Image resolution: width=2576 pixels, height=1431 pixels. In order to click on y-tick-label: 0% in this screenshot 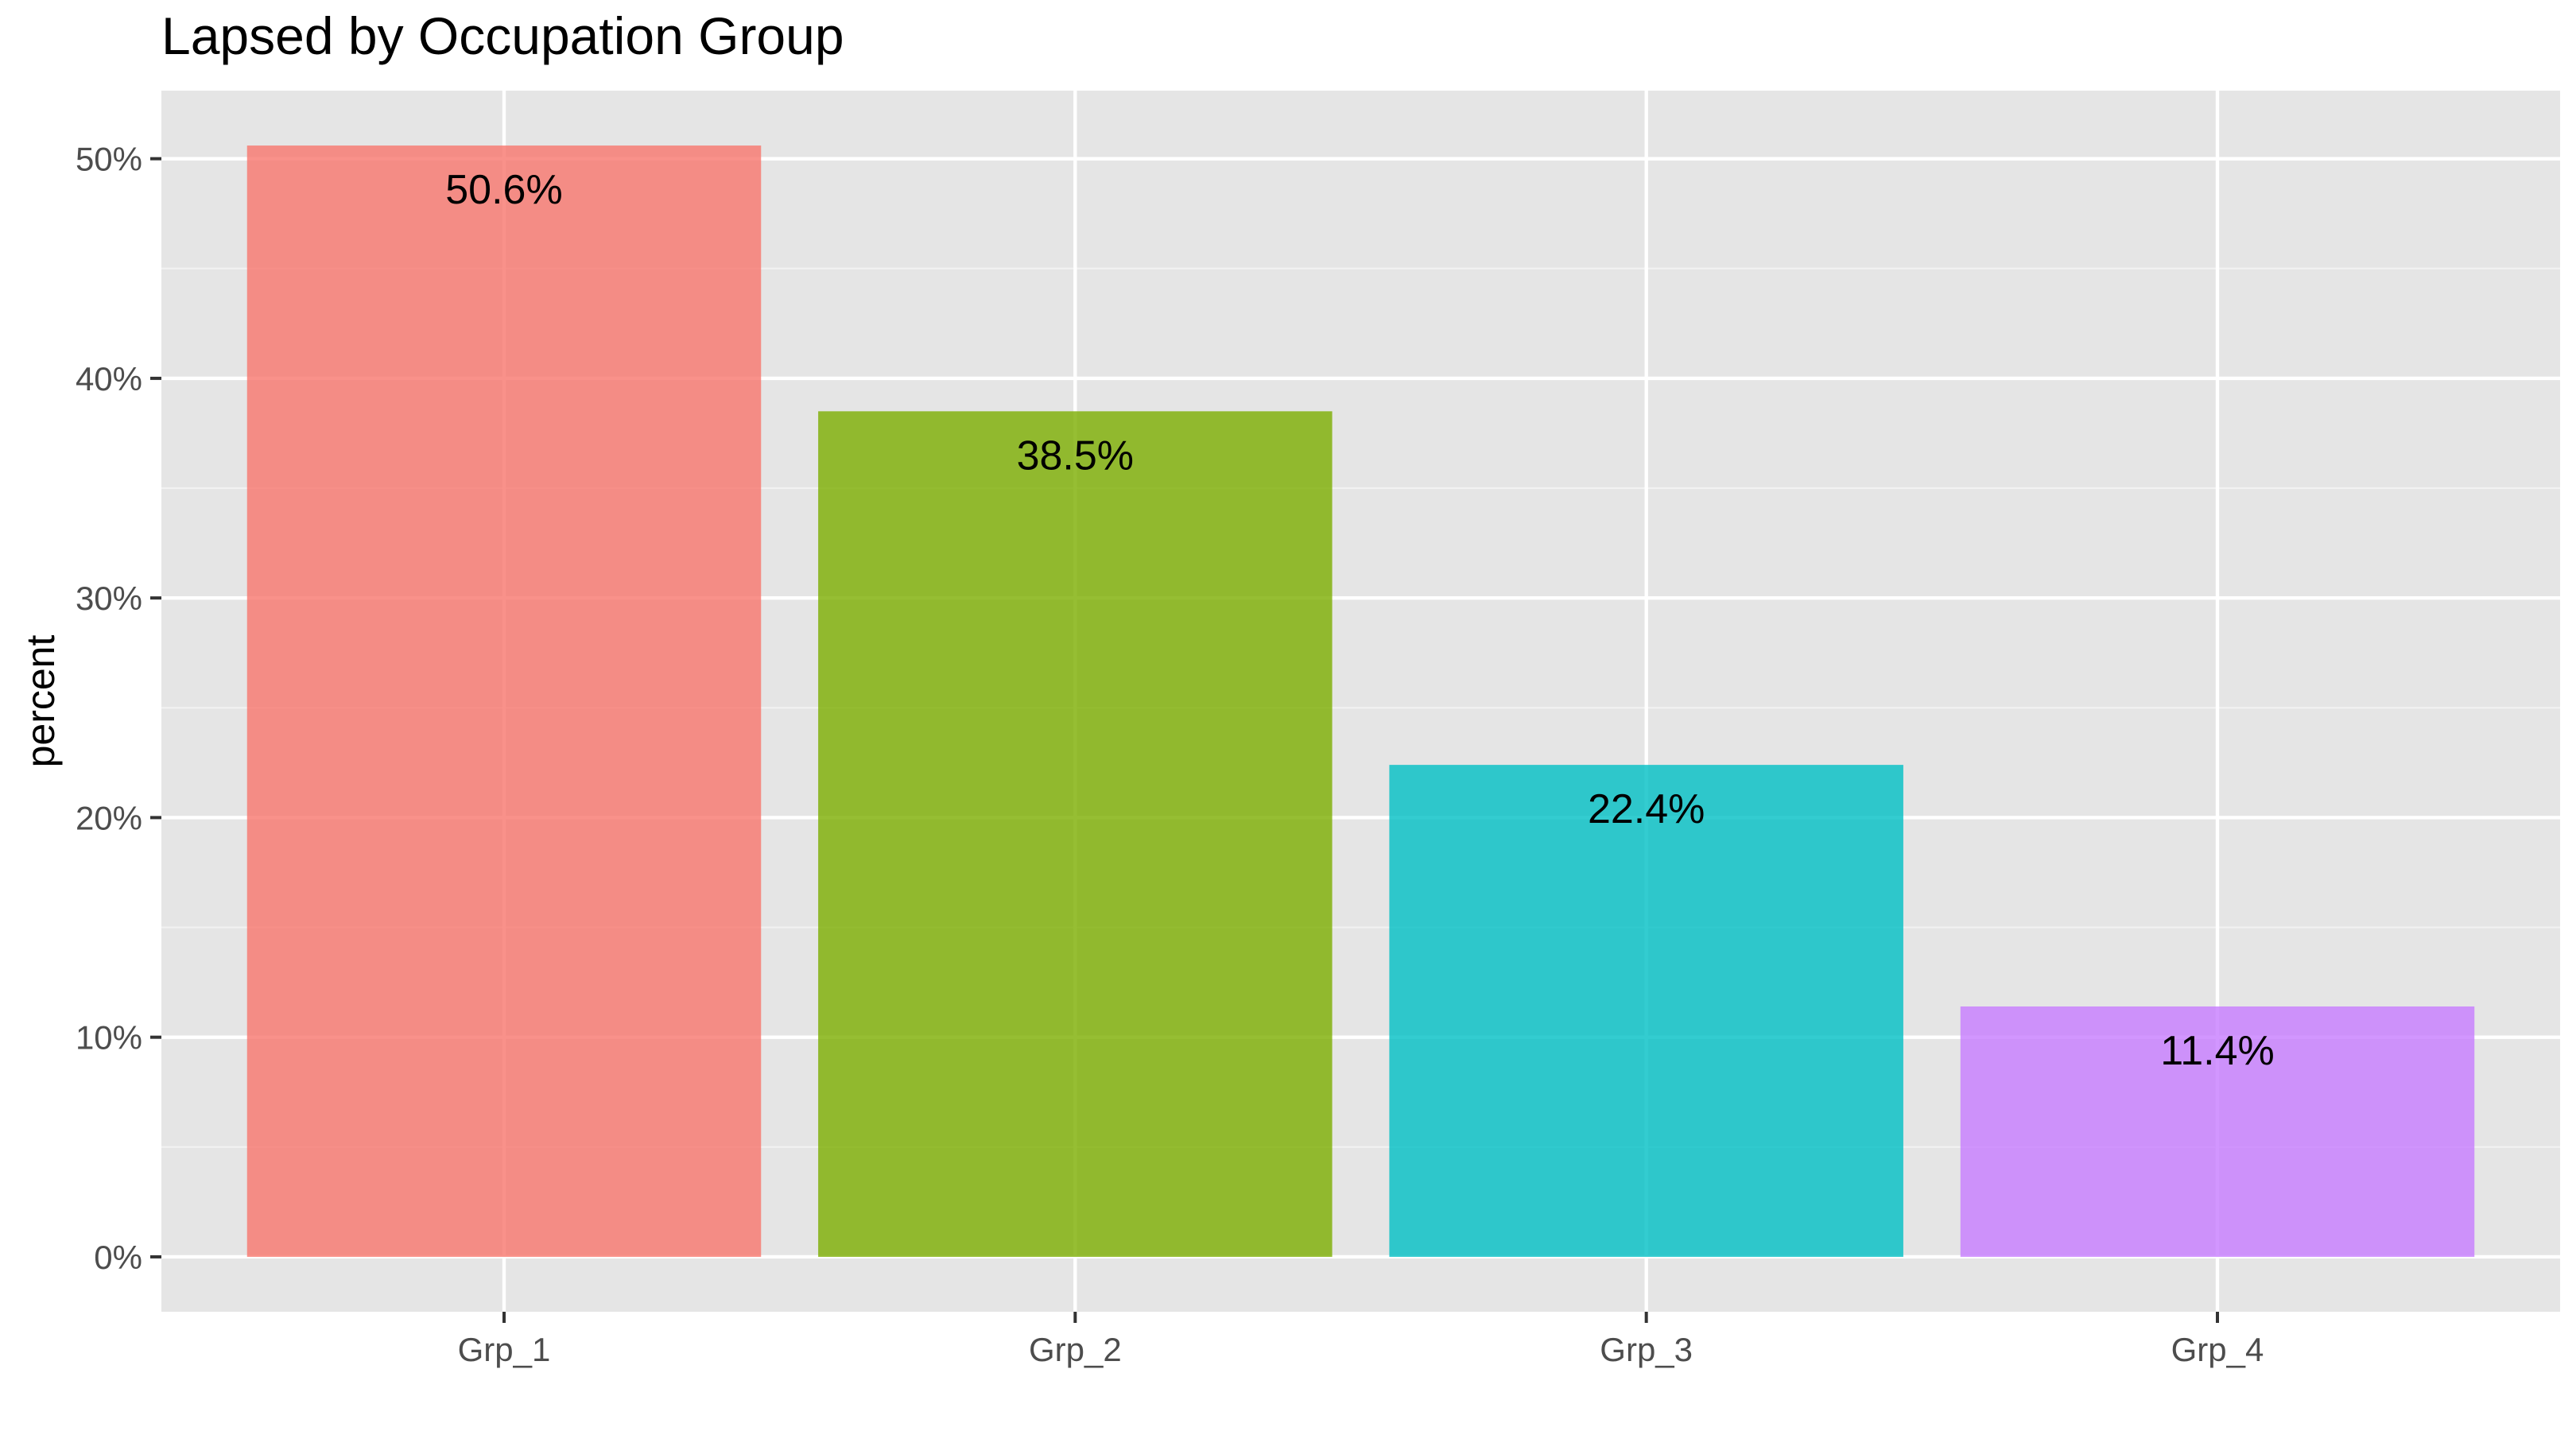, I will do `click(118, 1257)`.